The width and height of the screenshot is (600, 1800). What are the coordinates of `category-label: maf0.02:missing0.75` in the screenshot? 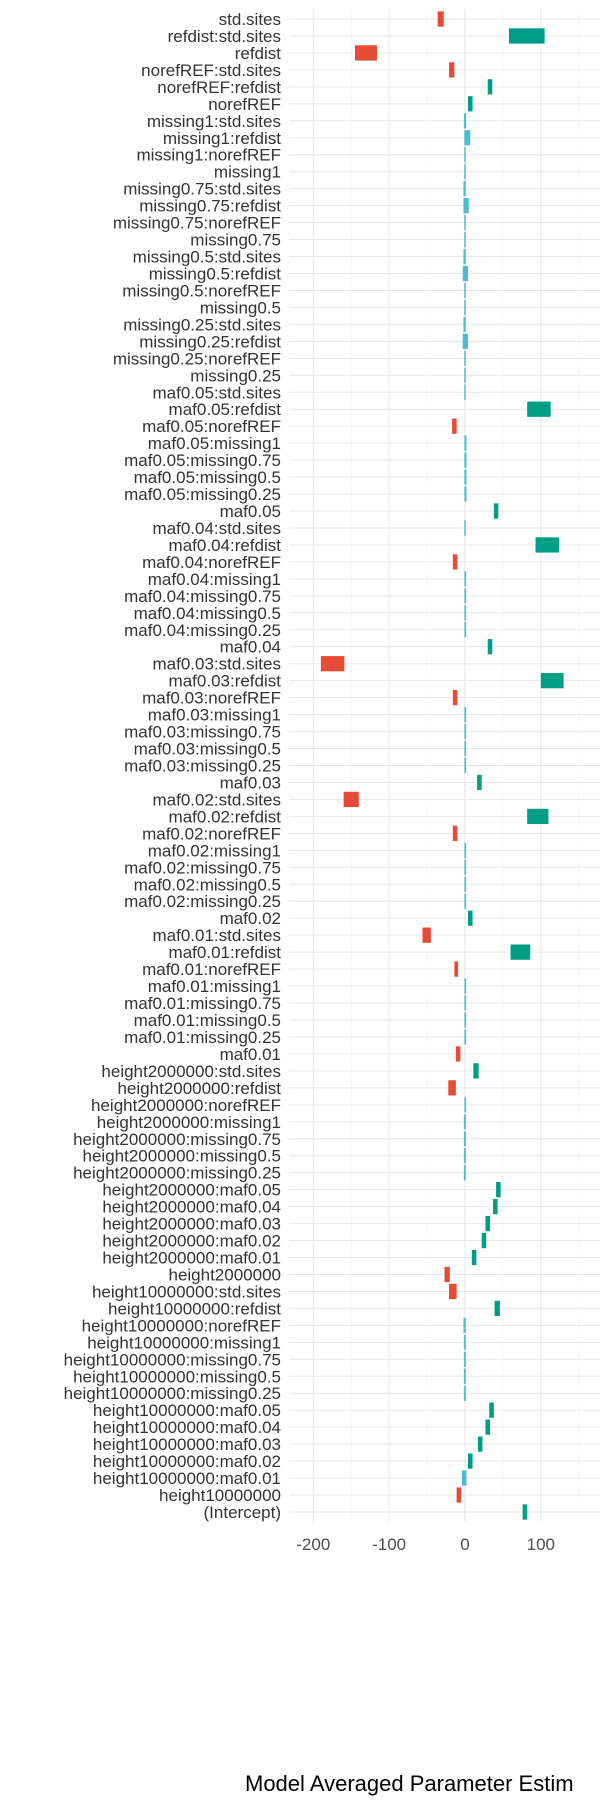 It's located at (202, 867).